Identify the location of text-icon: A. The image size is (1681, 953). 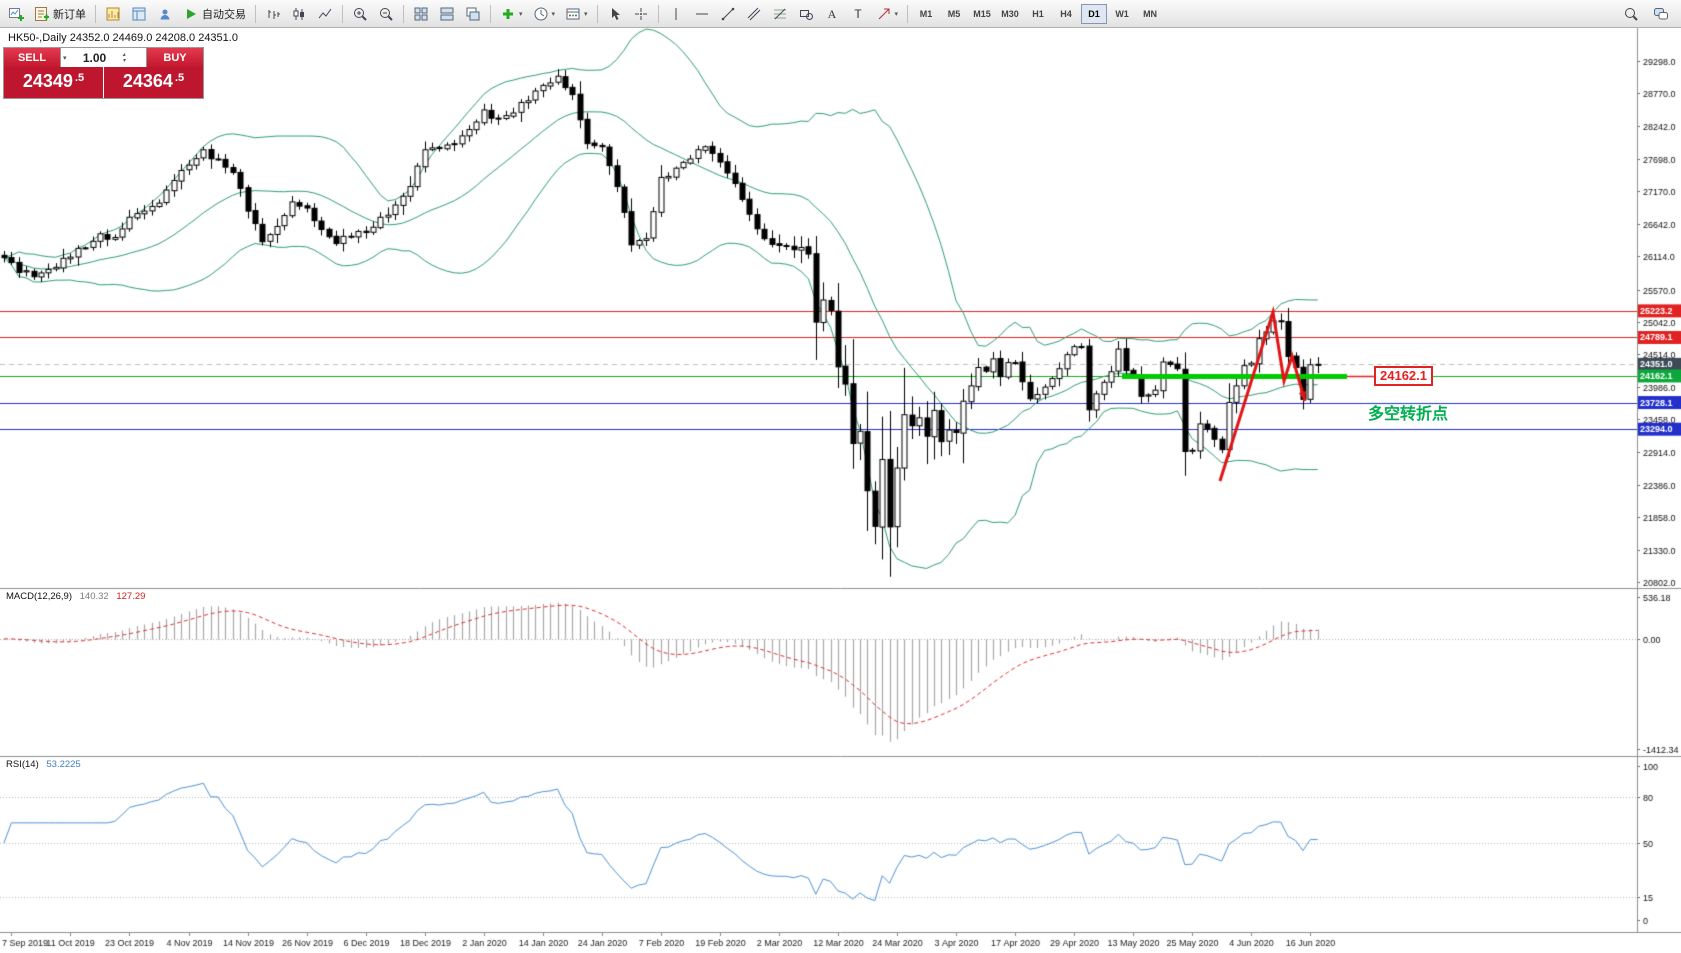
(831, 14).